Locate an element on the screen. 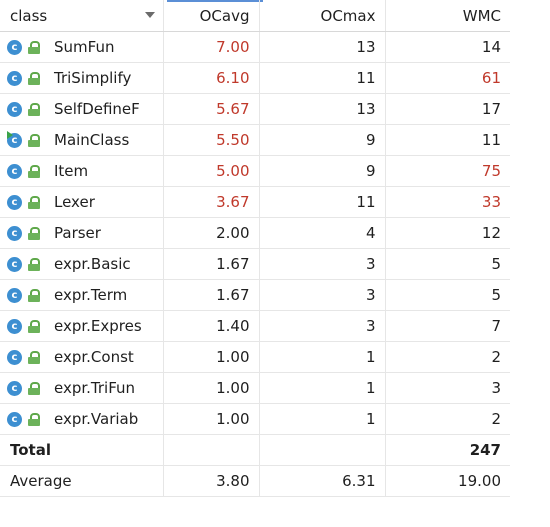  column-header-ocmax: OCmax is located at coordinates (321, 16).